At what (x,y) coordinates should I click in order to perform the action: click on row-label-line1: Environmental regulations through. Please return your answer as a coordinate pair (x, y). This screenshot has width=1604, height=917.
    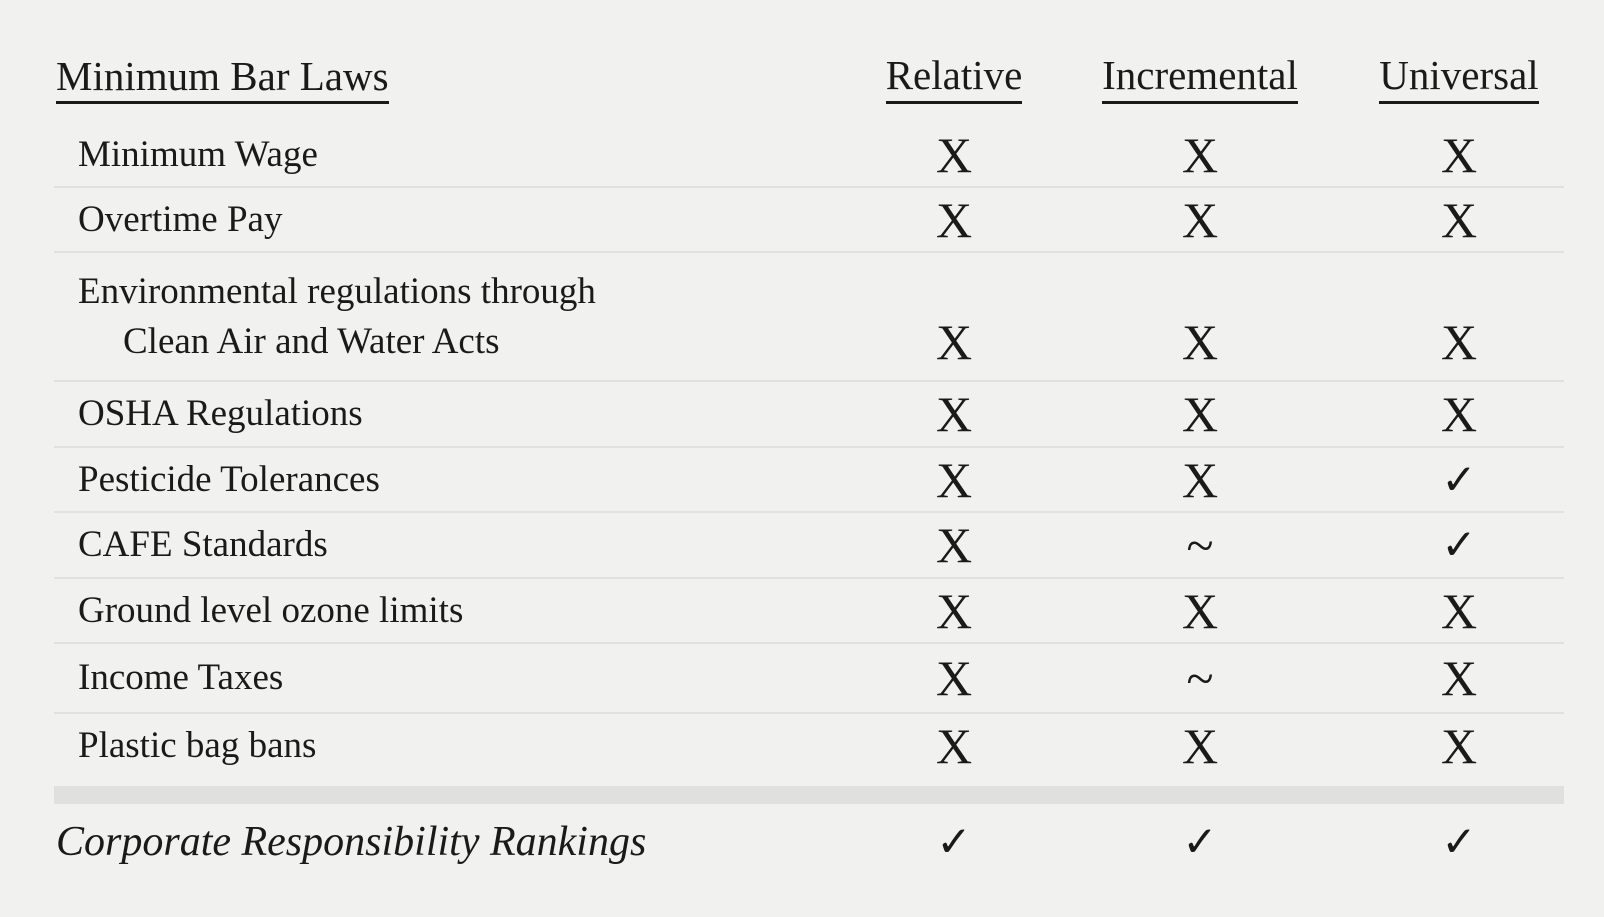
    Looking at the image, I should click on (337, 291).